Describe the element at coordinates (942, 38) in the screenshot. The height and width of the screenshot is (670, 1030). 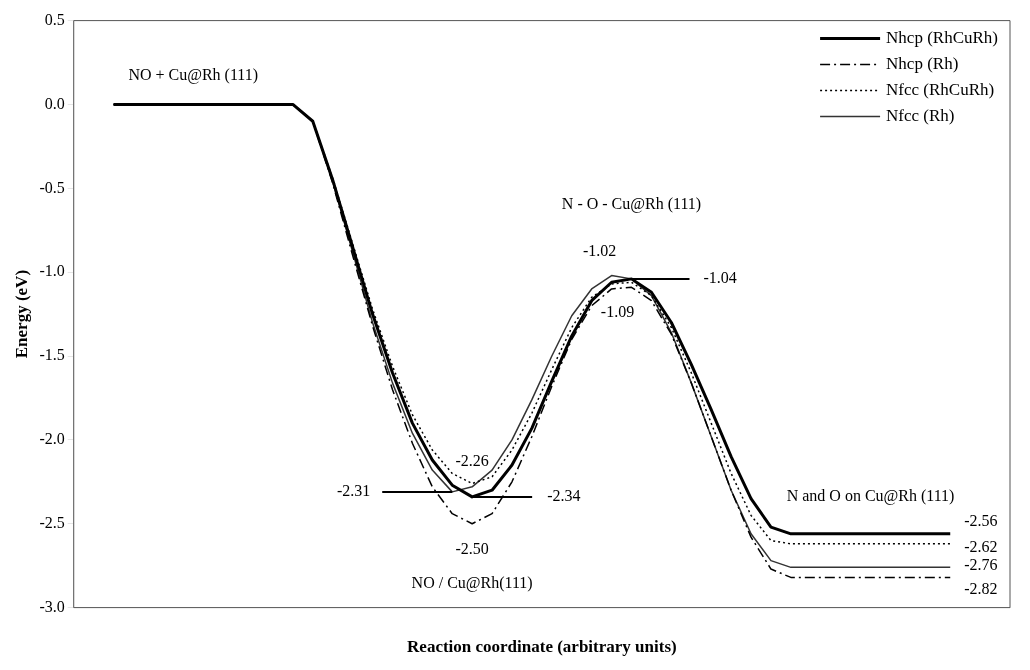
I see `legend-label: Nhcp (RhCuRh)` at that location.